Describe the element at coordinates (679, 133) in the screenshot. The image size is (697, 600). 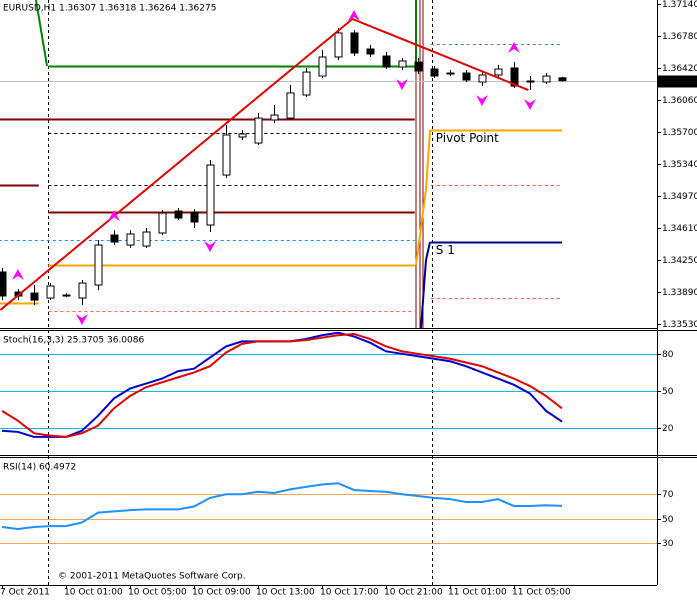
I see `y-tick-label: 1.35700` at that location.